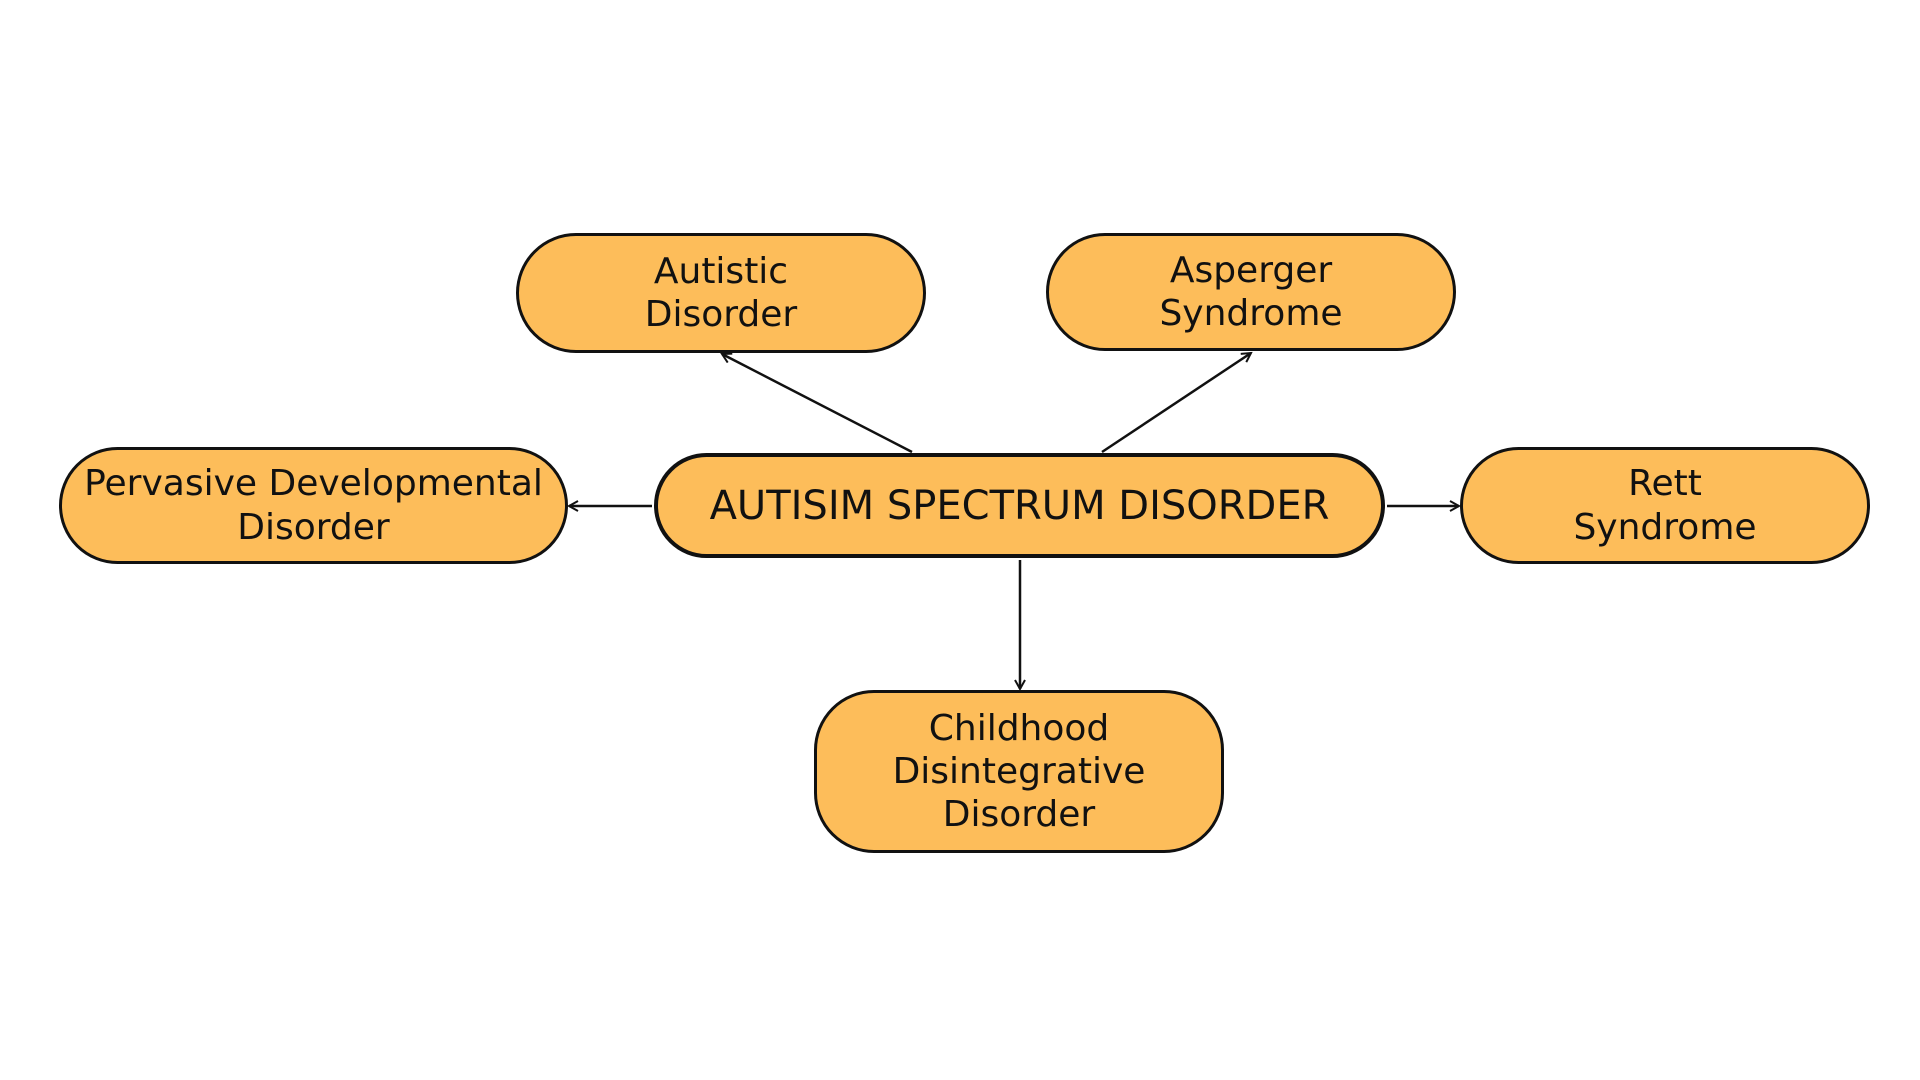 Image resolution: width=1920 pixels, height=1080 pixels. Describe the element at coordinates (1665, 484) in the screenshot. I see `node-label-line: Rett` at that location.